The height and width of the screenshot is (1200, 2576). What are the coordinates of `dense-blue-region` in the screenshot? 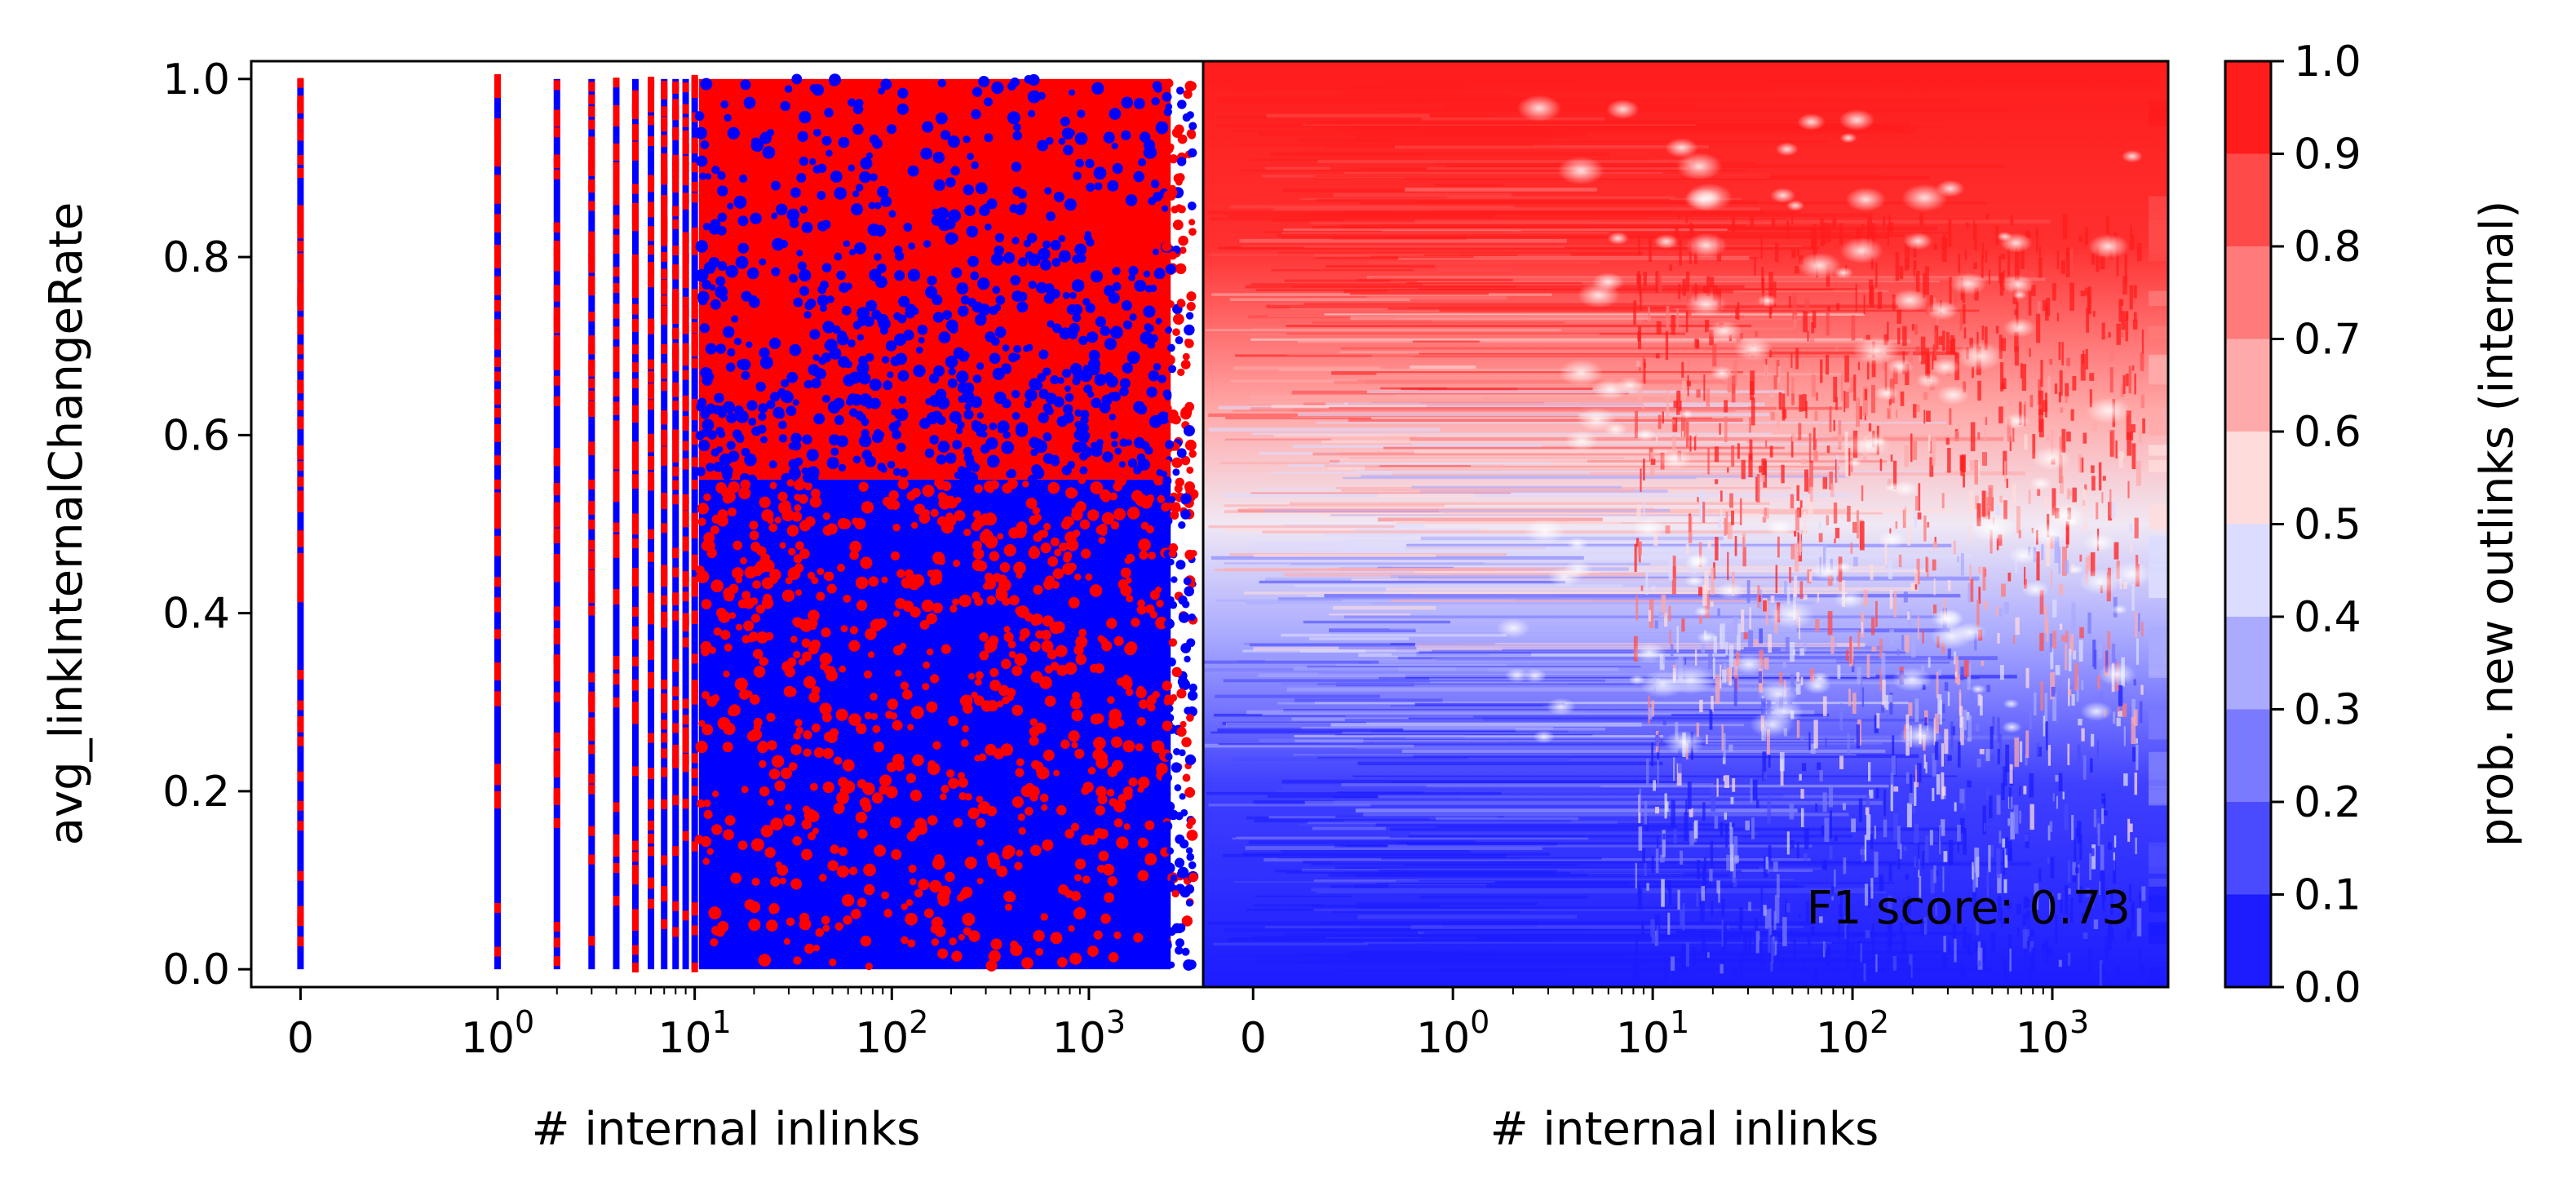 It's located at (934, 724).